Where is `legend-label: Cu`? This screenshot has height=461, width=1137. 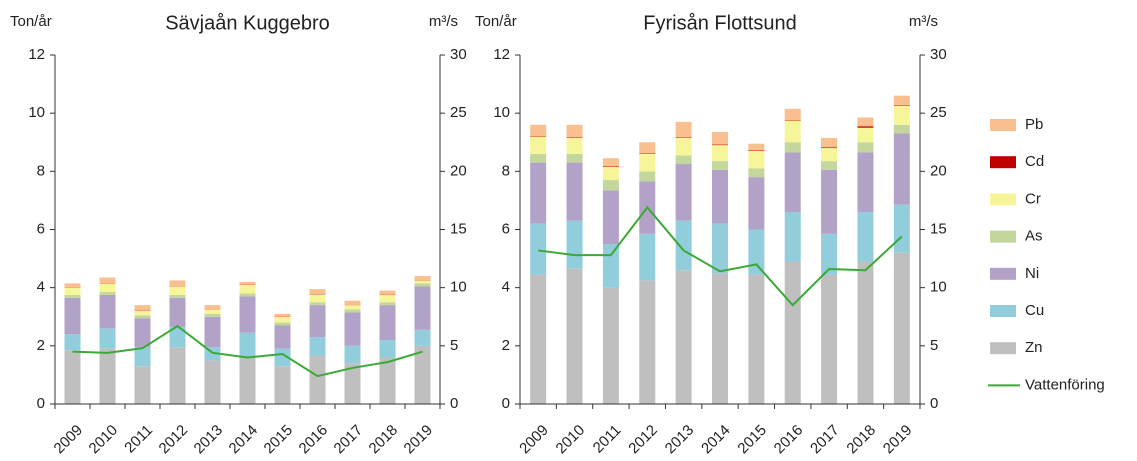 legend-label: Cu is located at coordinates (1034, 310).